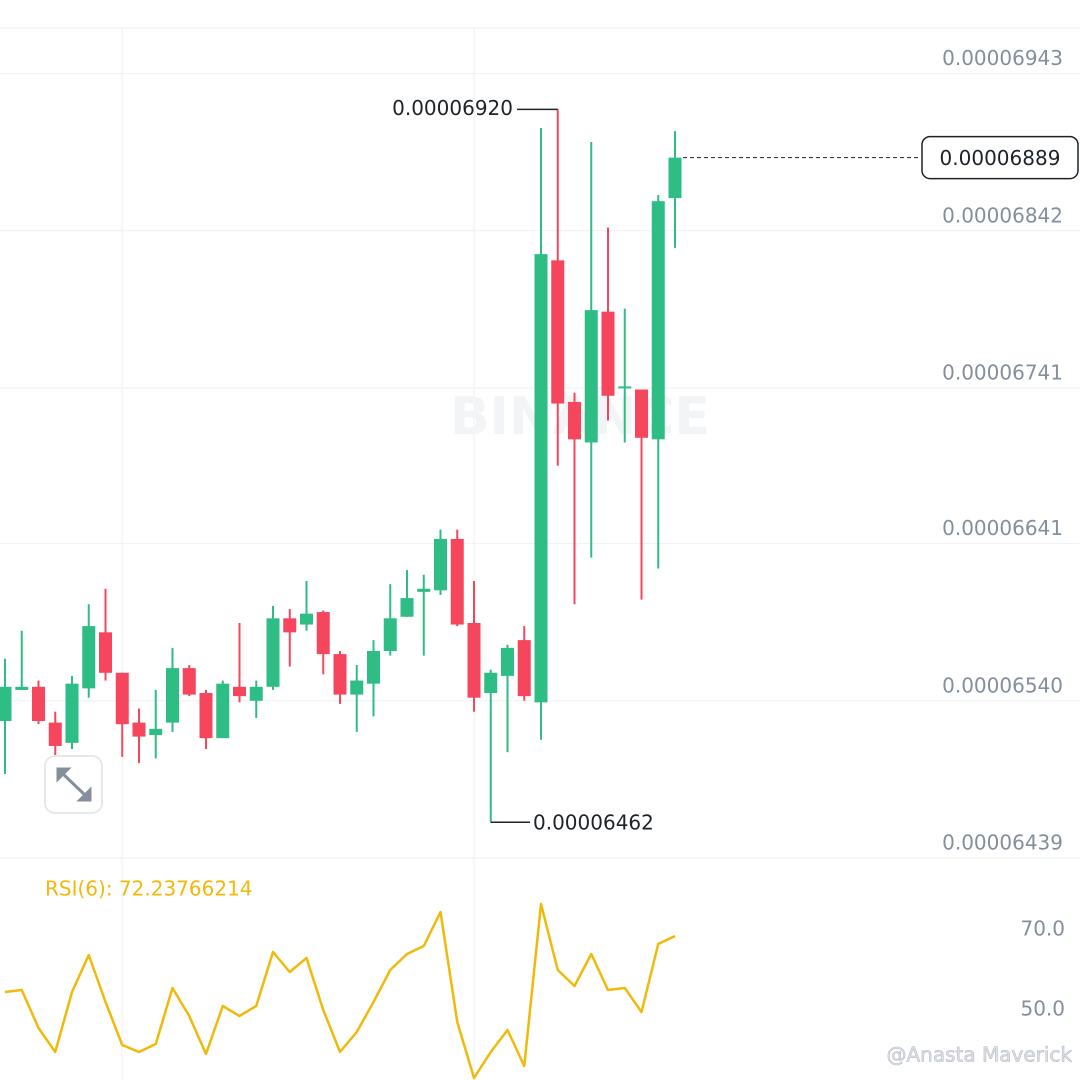  What do you see at coordinates (1042, 929) in the screenshot?
I see `y-tick-label: 70.0` at bounding box center [1042, 929].